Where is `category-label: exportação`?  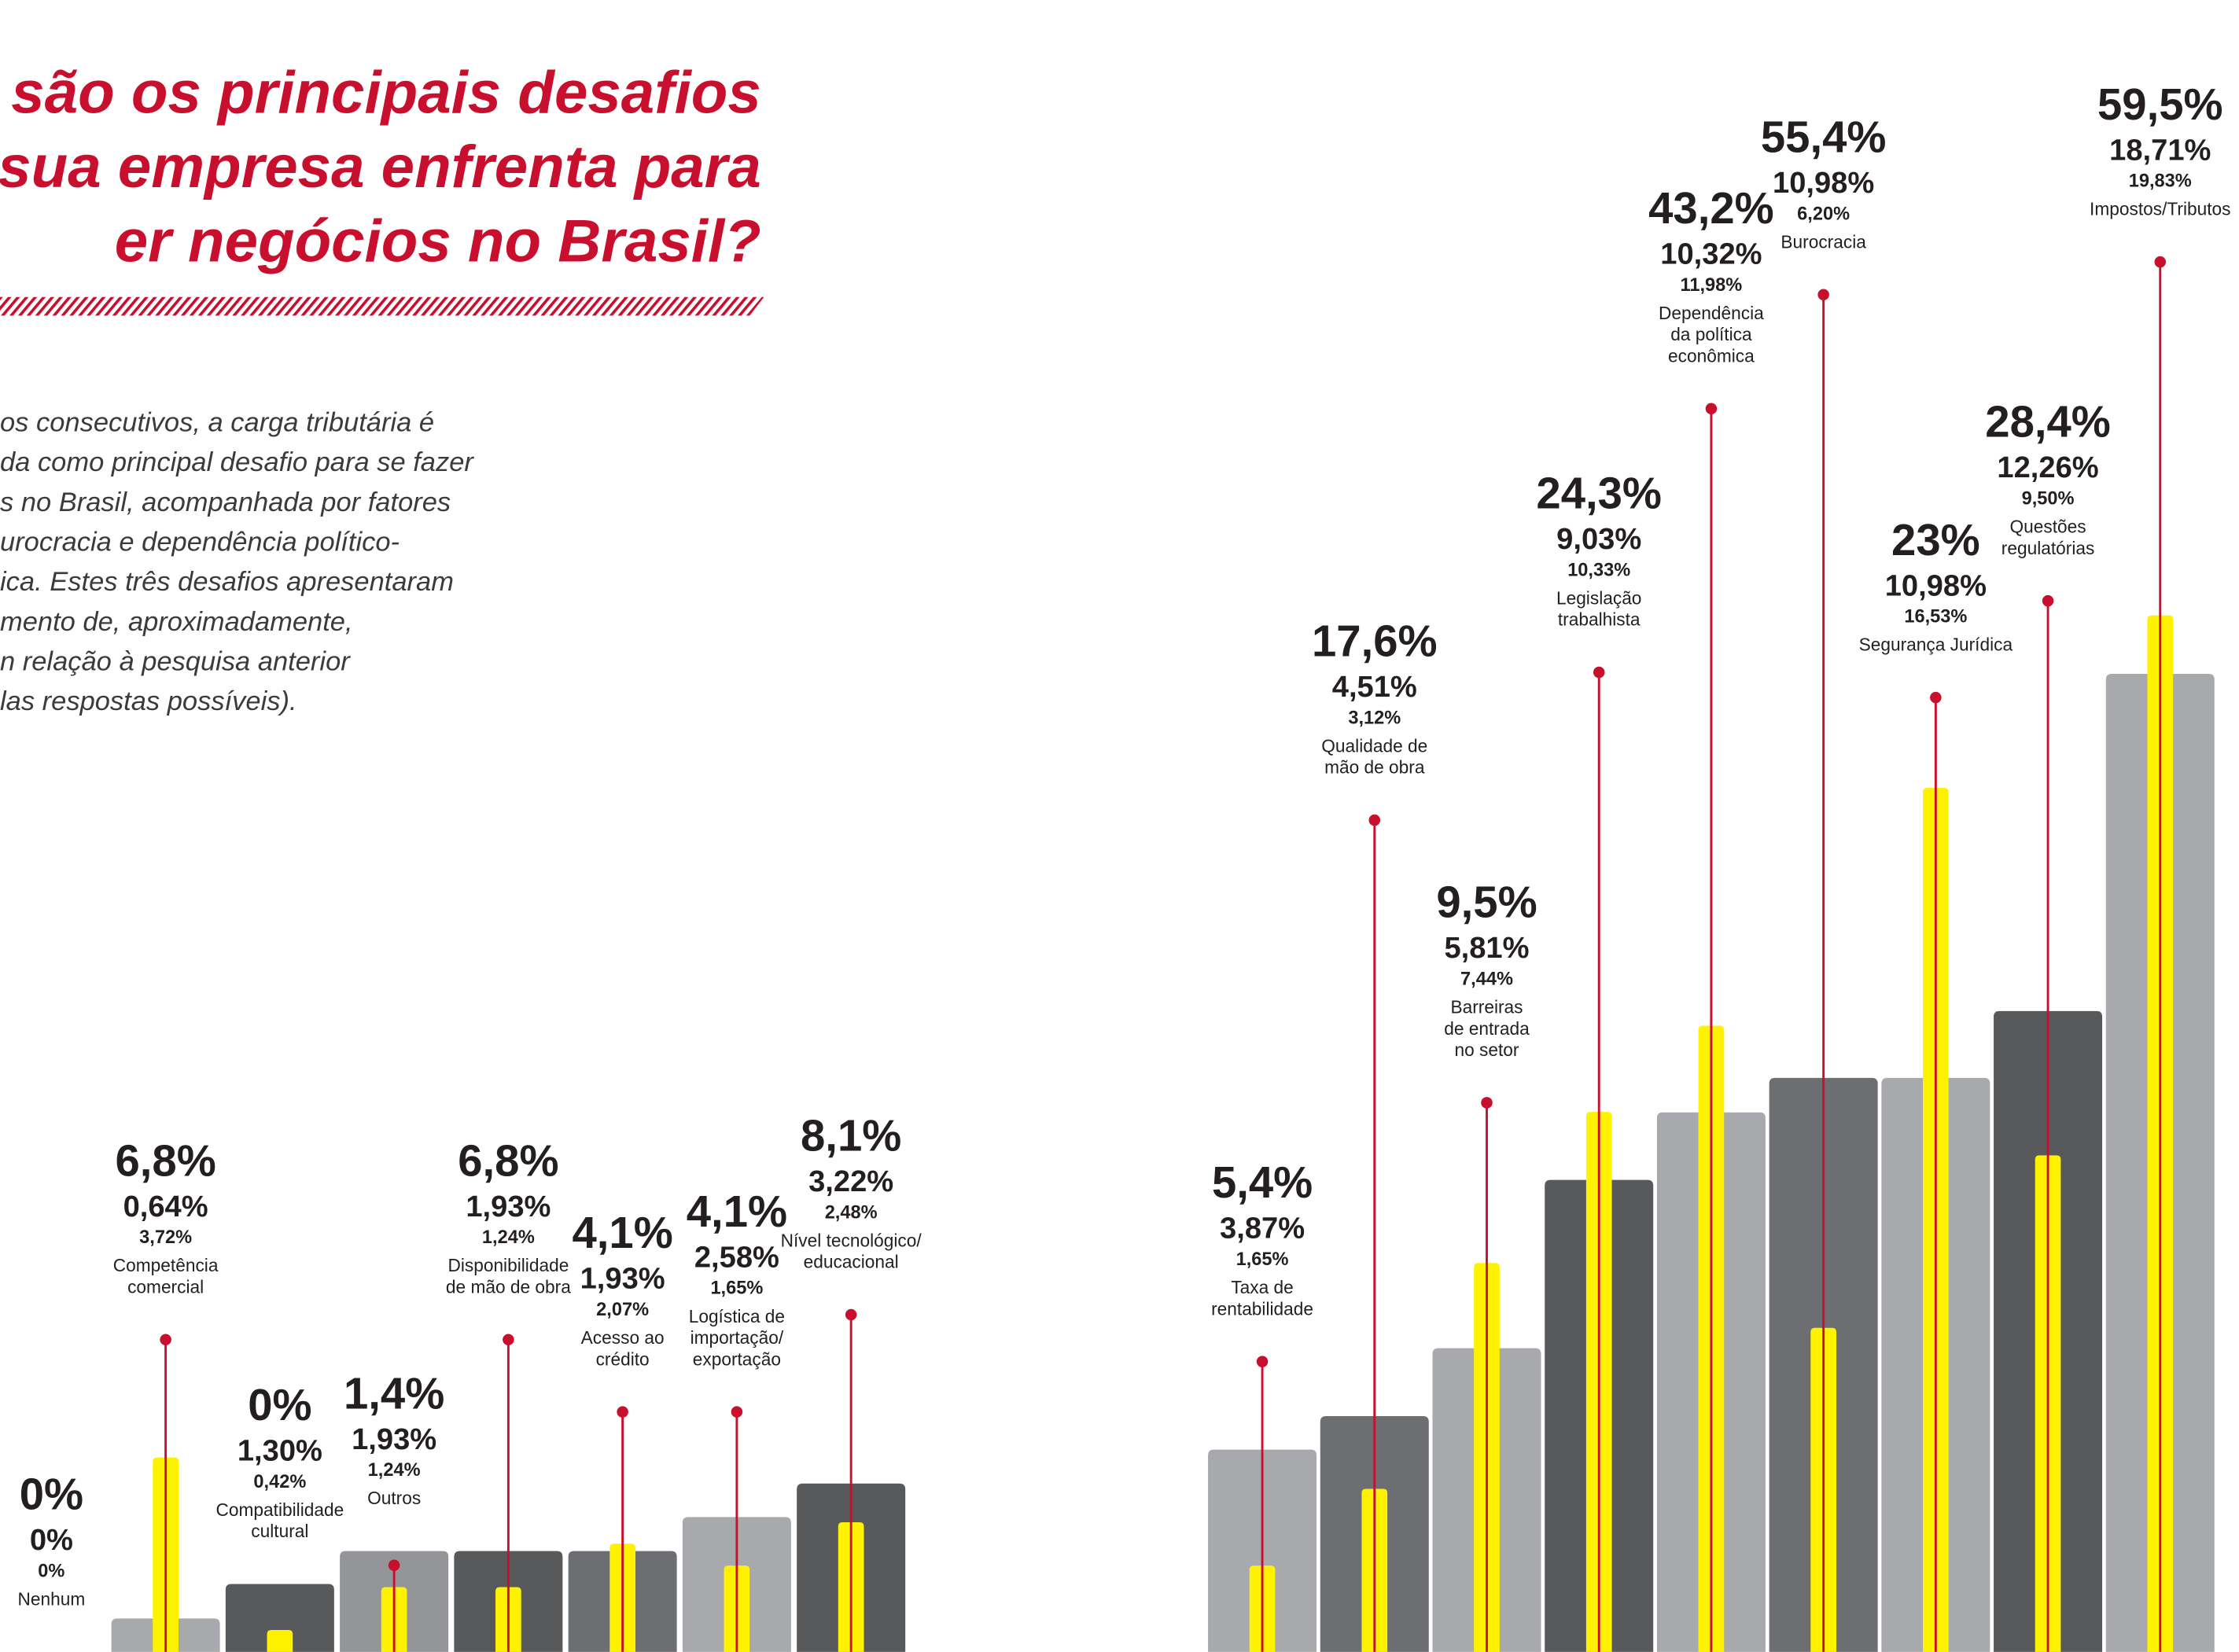
category-label: exportação is located at coordinates (737, 1358).